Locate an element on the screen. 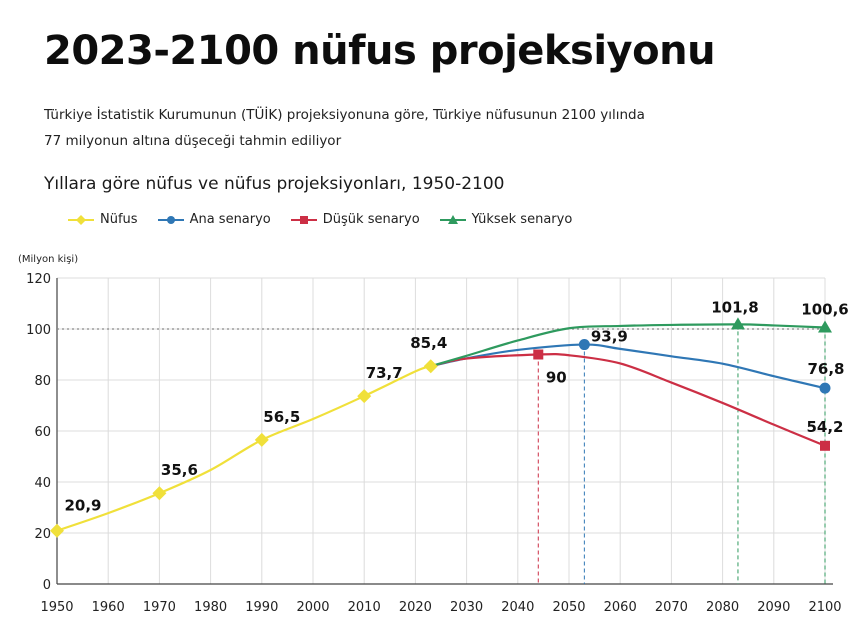 The height and width of the screenshot is (624, 865). legend-label: Düşük senaryo is located at coordinates (371, 219).